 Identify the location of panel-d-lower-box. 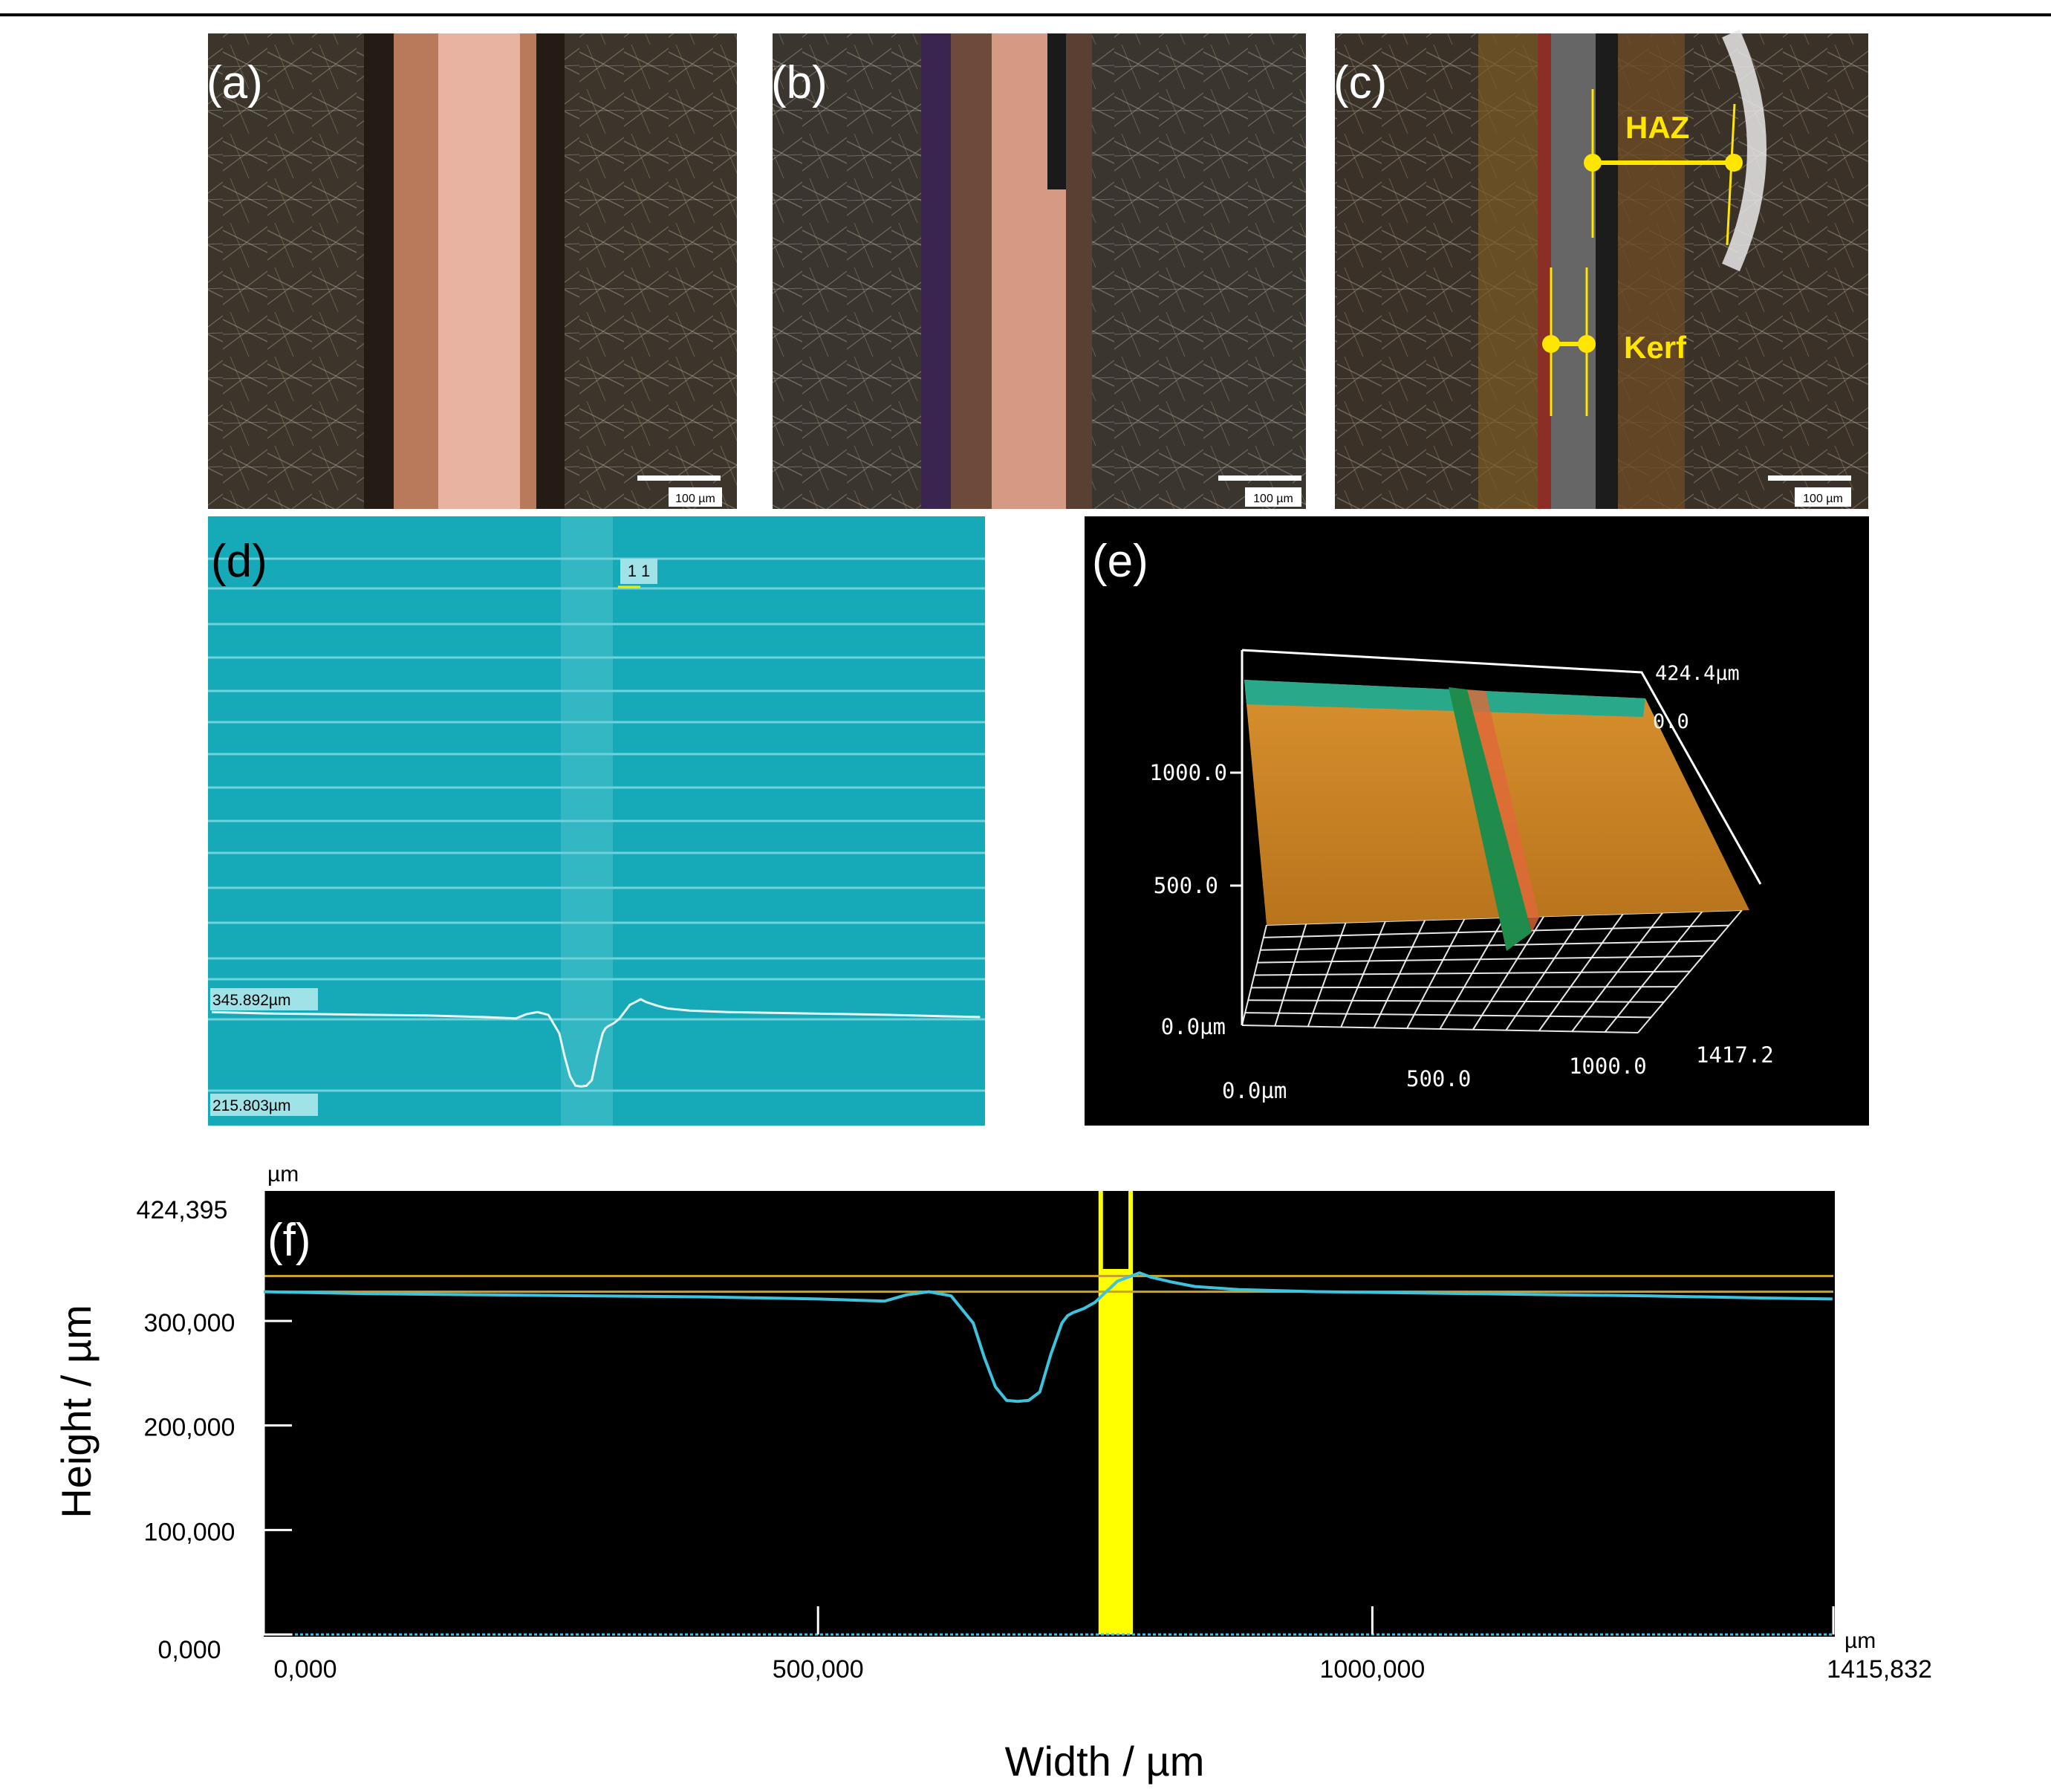
(264, 1105).